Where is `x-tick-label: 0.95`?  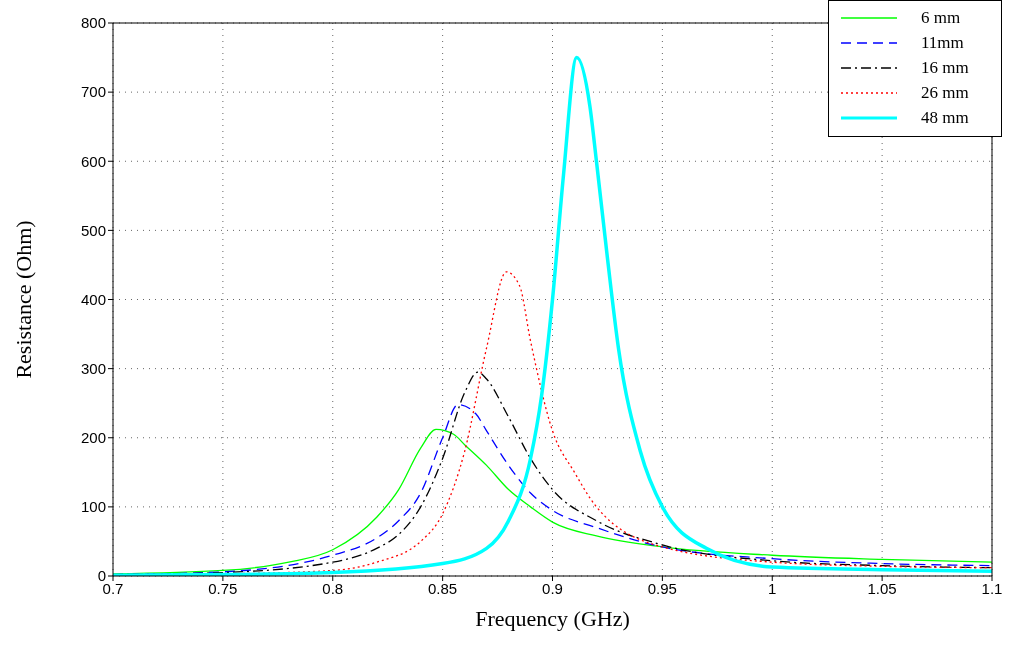
x-tick-label: 0.95 is located at coordinates (662, 588).